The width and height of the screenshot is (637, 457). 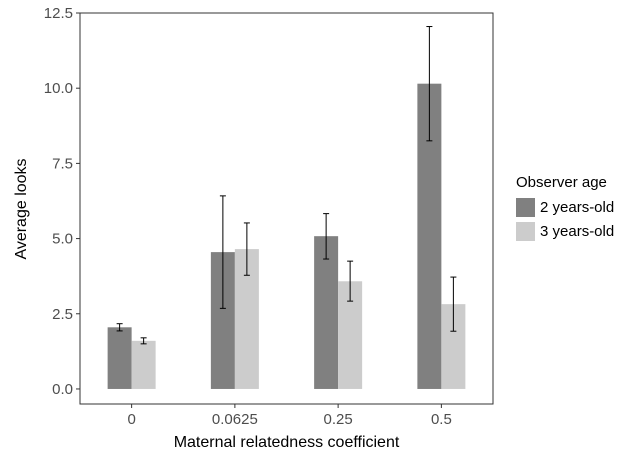 What do you see at coordinates (326, 312) in the screenshot?
I see `bar-2-years-old-0.25` at bounding box center [326, 312].